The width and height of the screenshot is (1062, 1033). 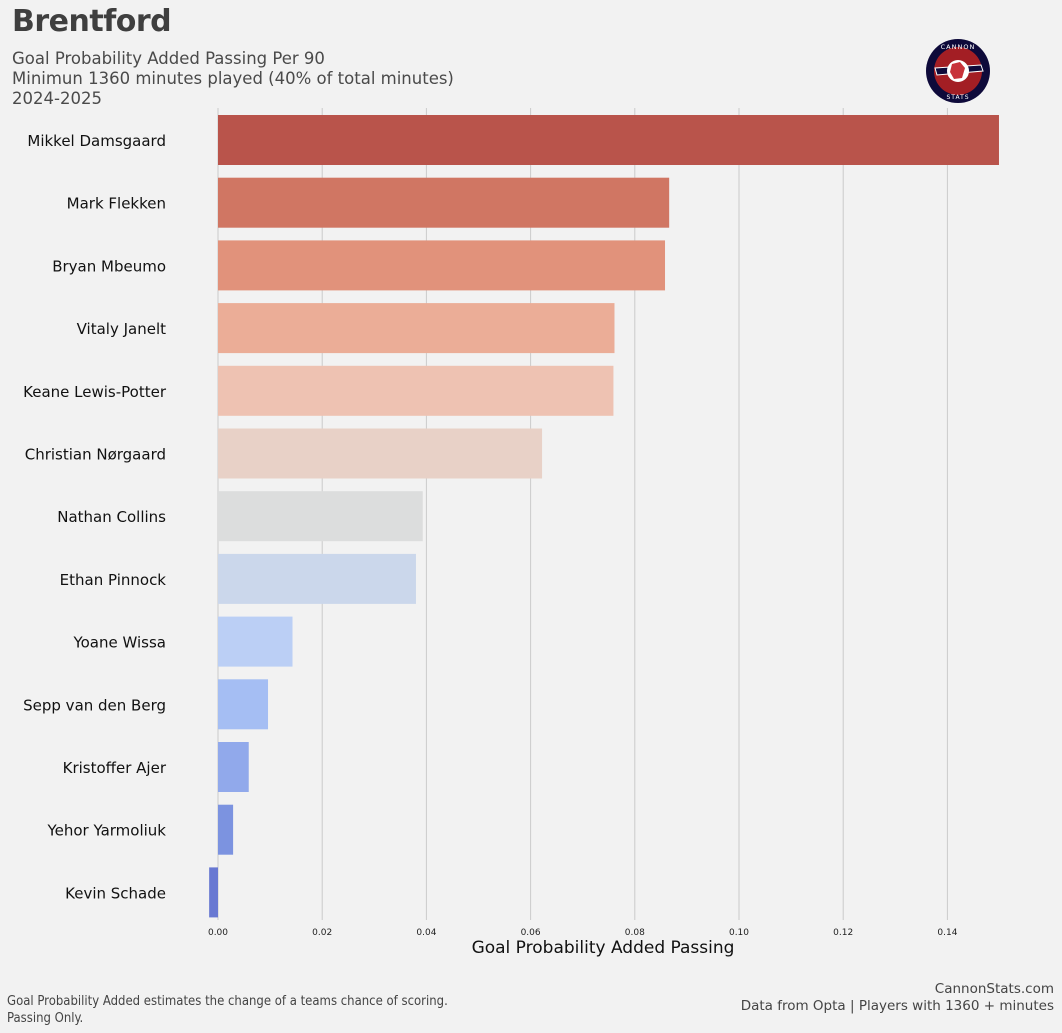 What do you see at coordinates (115, 893) in the screenshot?
I see `y-tick-label: Kevin Schade` at bounding box center [115, 893].